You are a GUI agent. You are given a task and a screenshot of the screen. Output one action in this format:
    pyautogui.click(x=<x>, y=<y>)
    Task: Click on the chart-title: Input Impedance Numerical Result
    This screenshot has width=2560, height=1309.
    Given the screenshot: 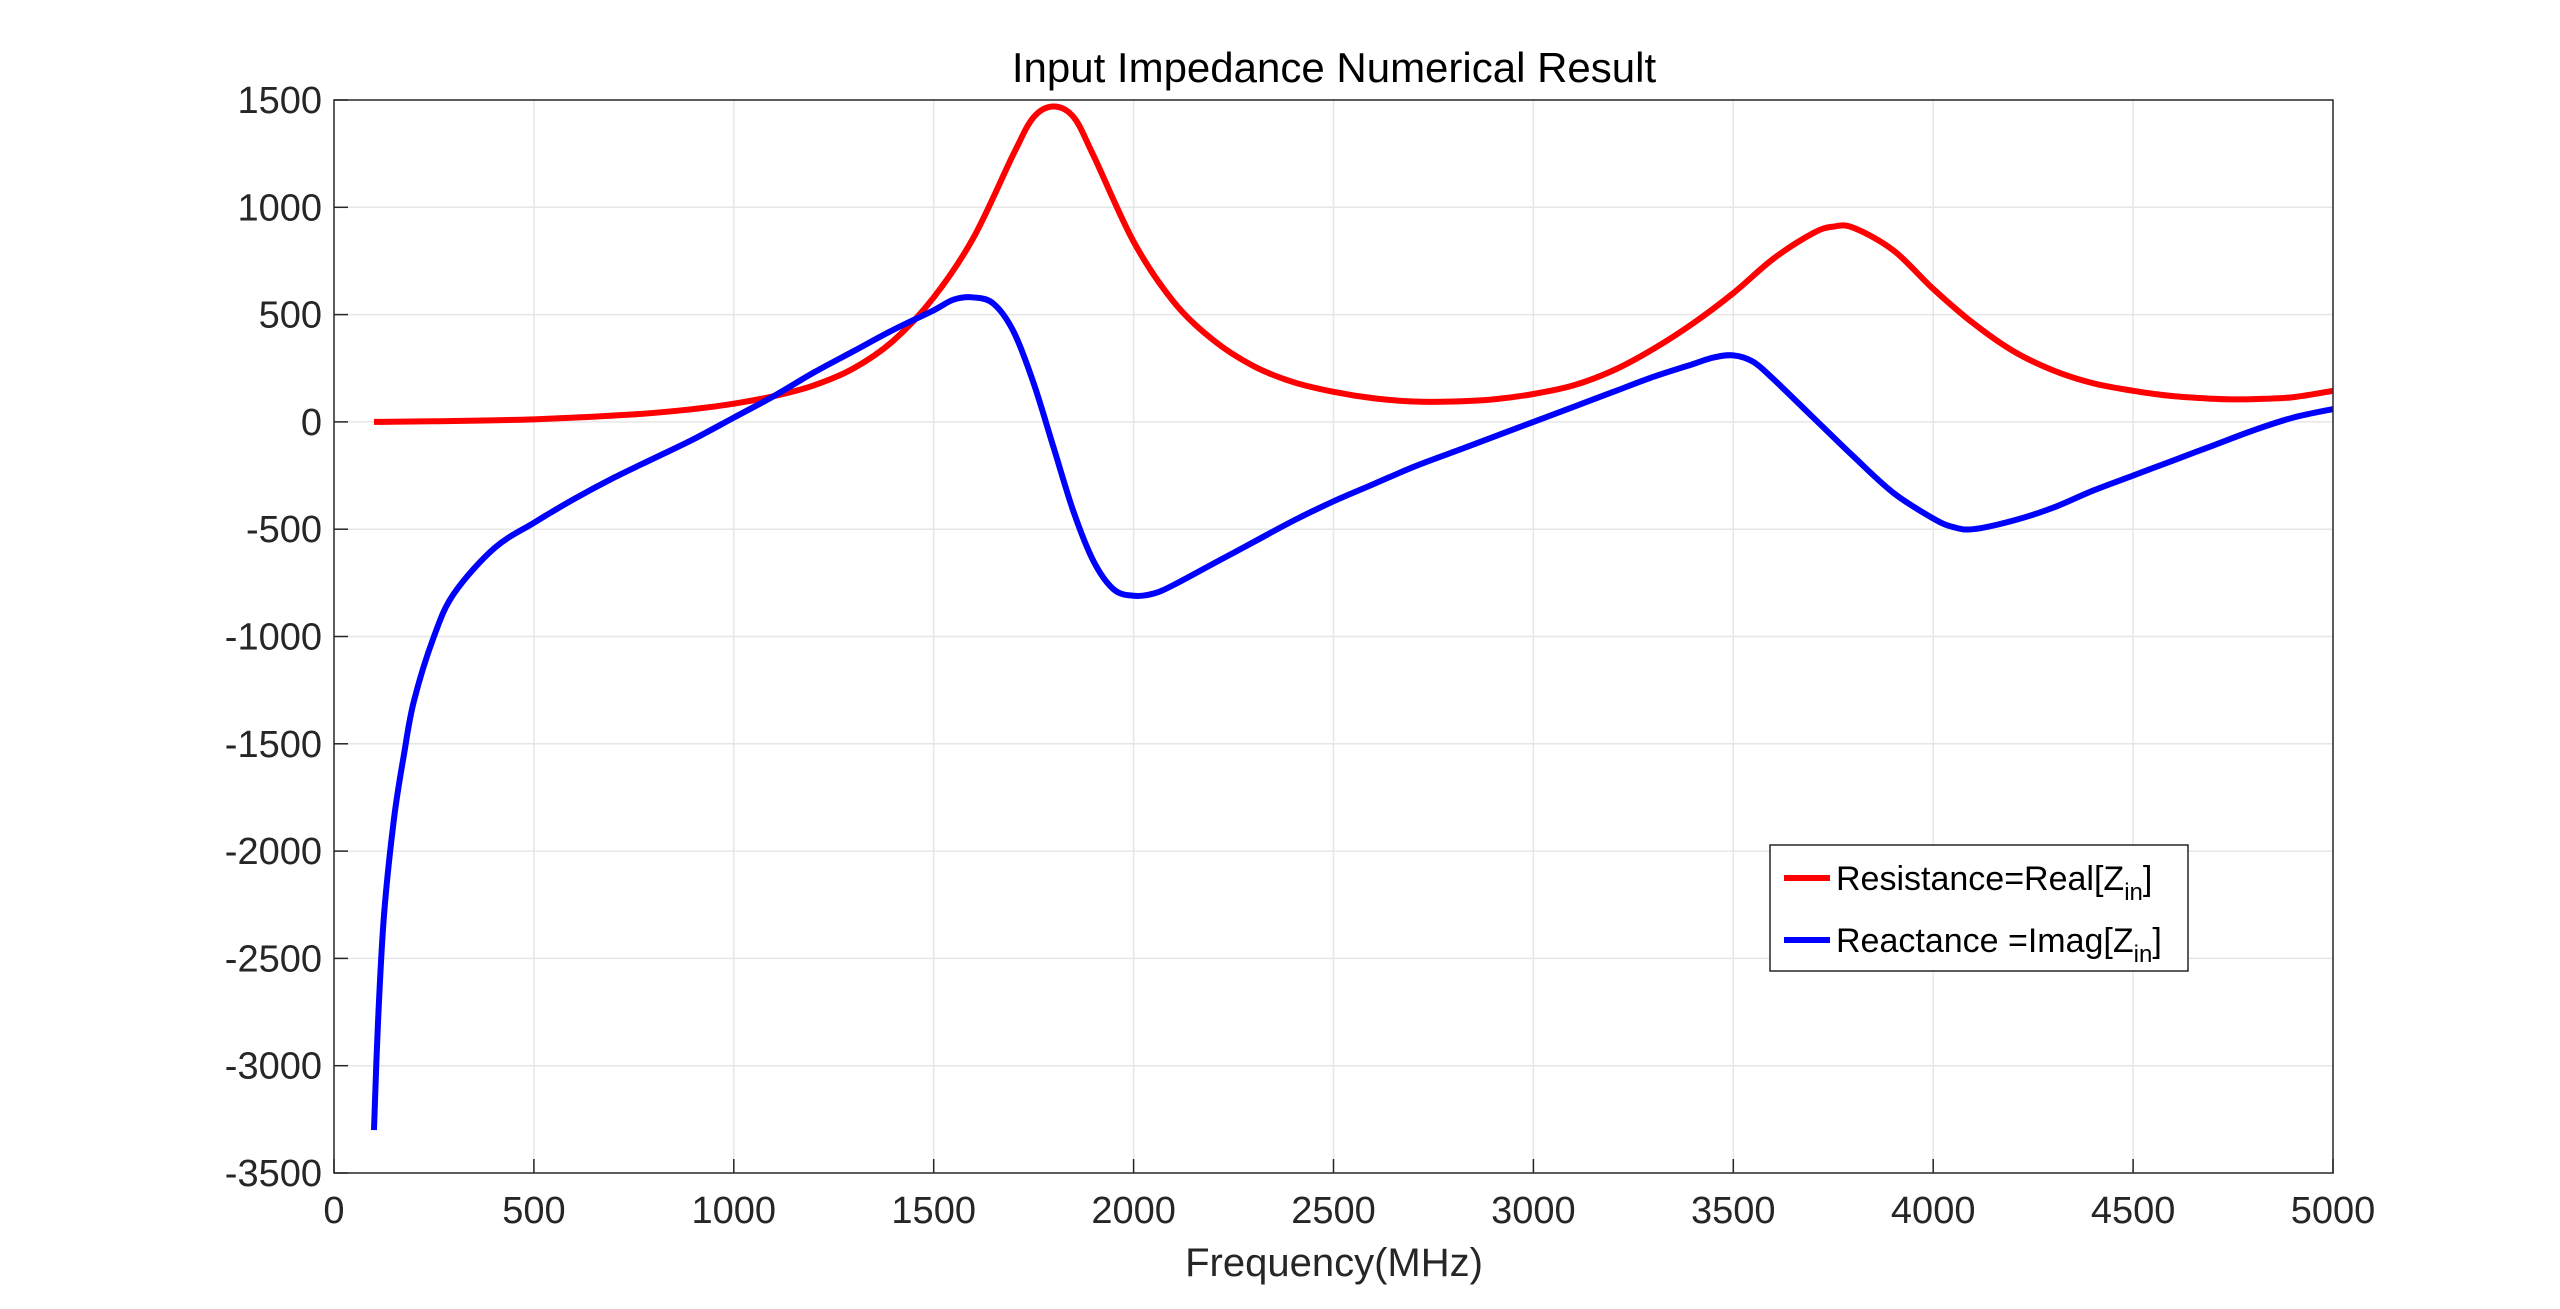 What is the action you would take?
    pyautogui.click(x=1334, y=67)
    